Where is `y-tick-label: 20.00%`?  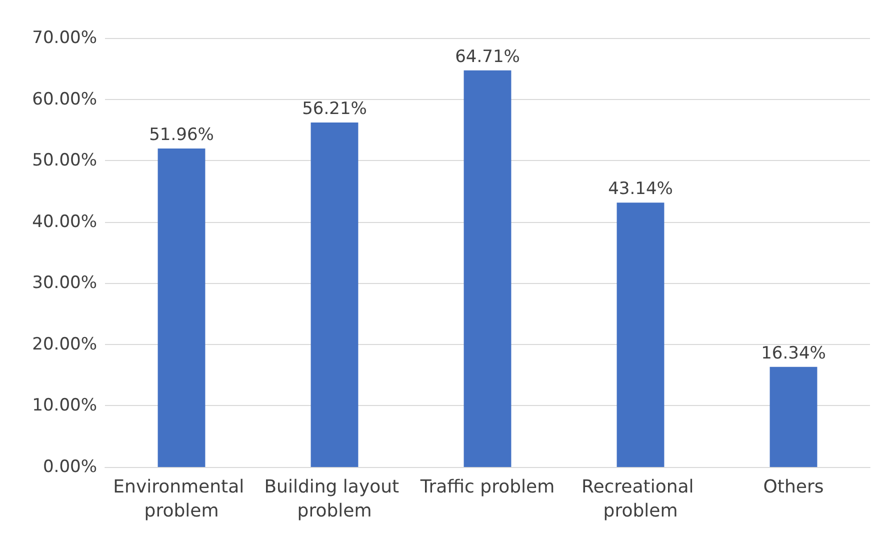 y-tick-label: 20.00% is located at coordinates (64, 344).